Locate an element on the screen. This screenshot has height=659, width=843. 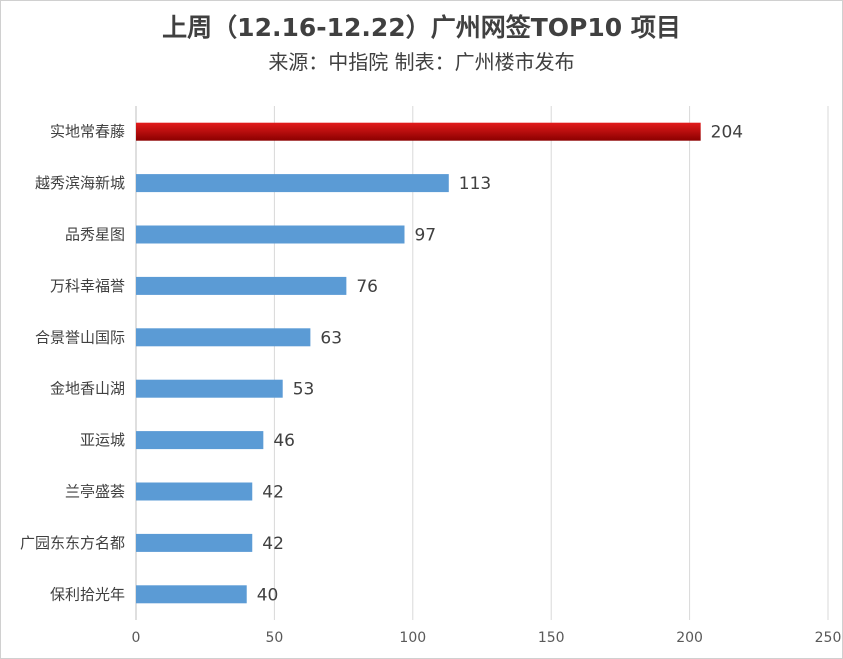
category-label-4: 万科幸福誉 is located at coordinates (87, 286).